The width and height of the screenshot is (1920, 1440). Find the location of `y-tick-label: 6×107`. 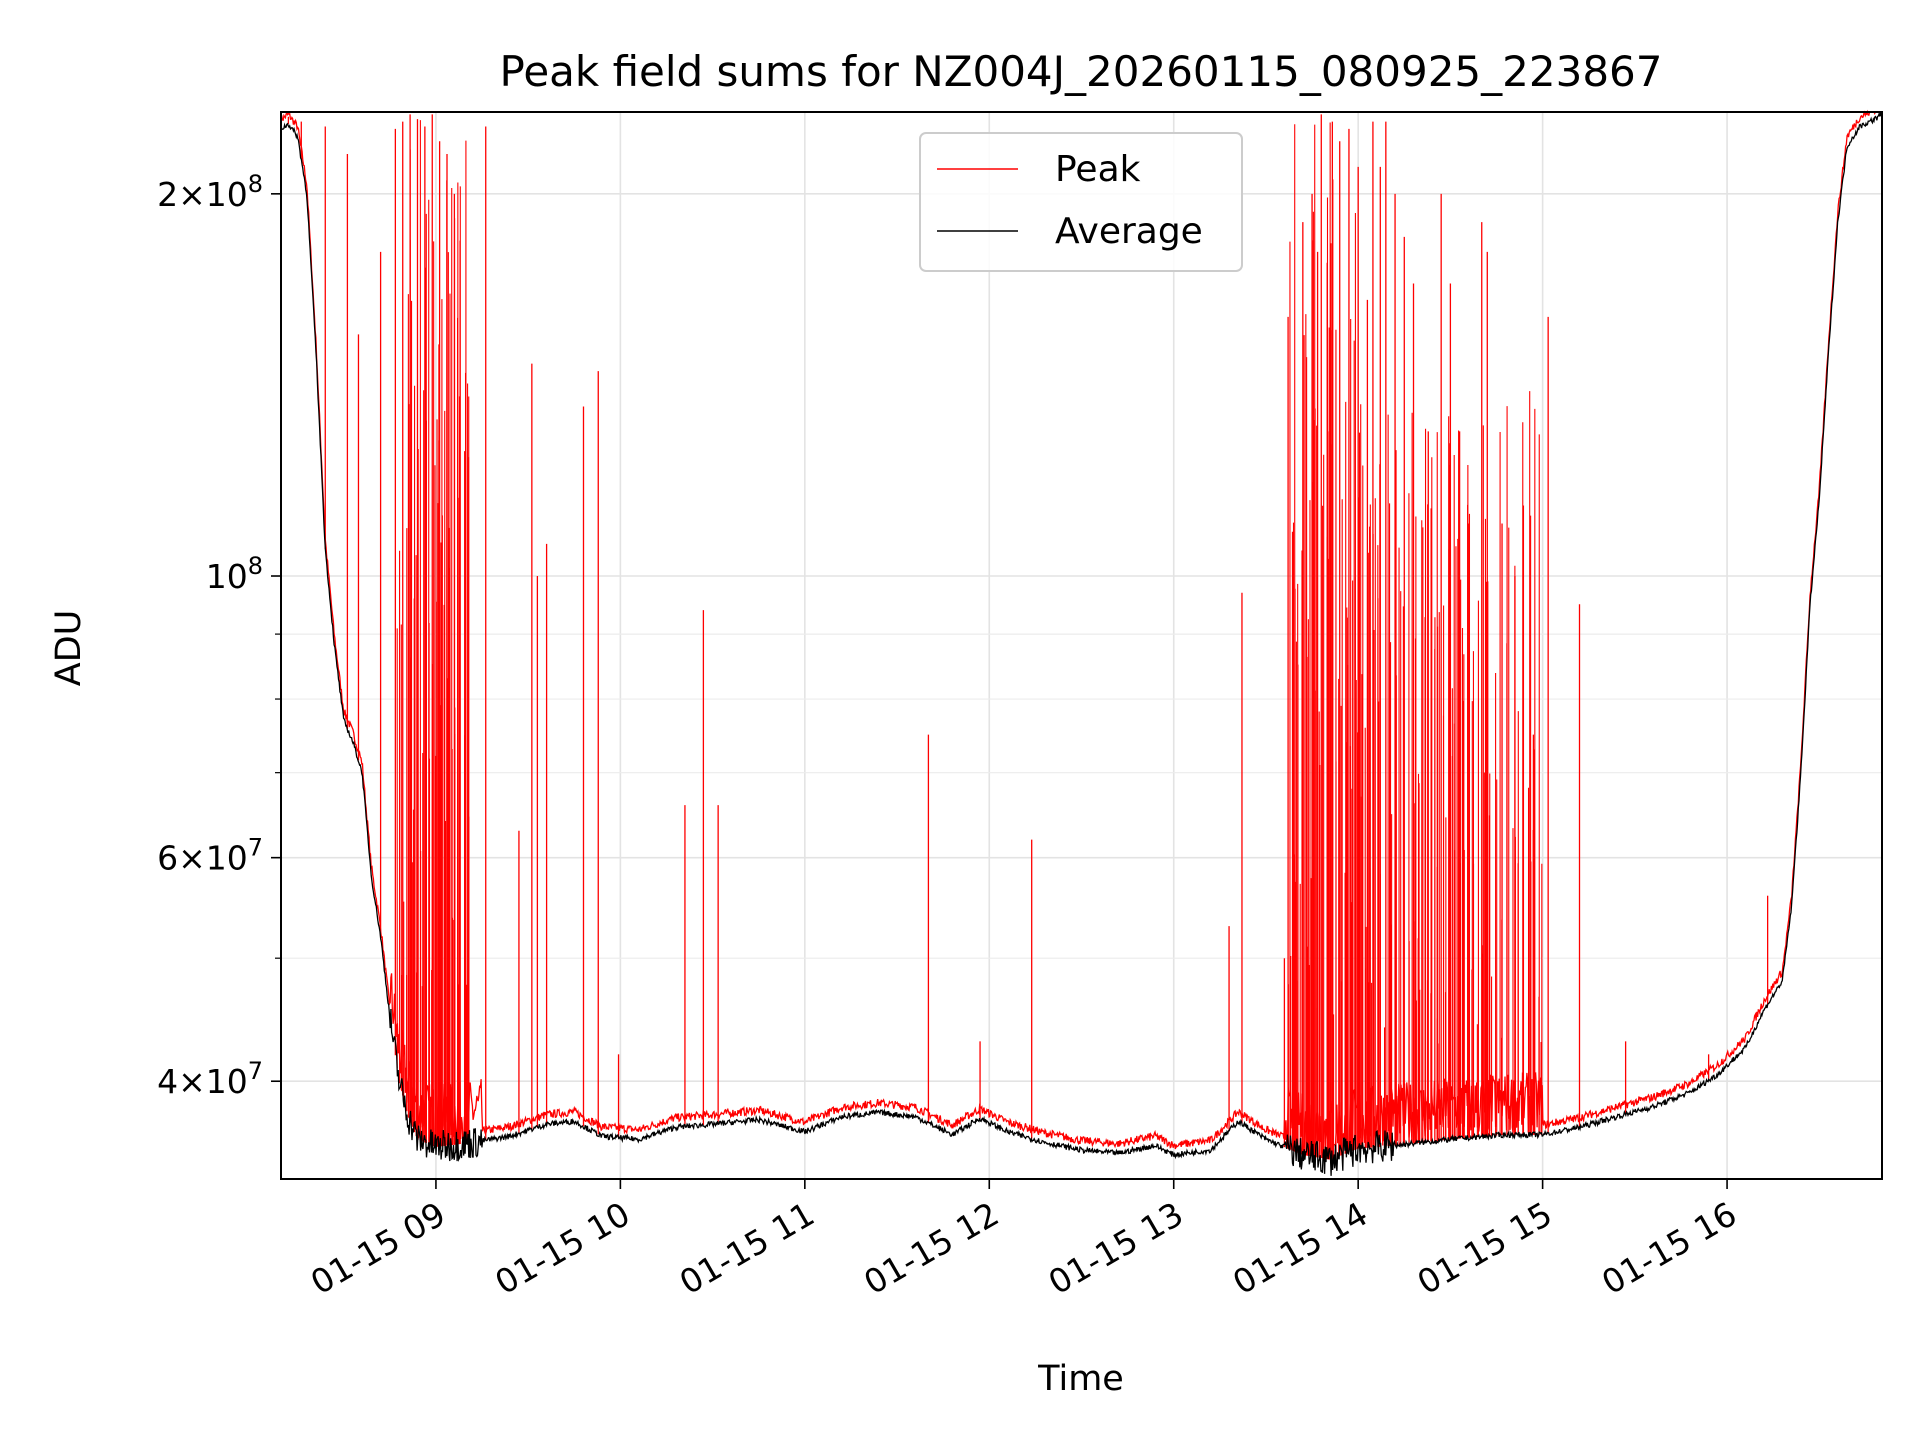

y-tick-label: 6×107 is located at coordinates (210, 856).